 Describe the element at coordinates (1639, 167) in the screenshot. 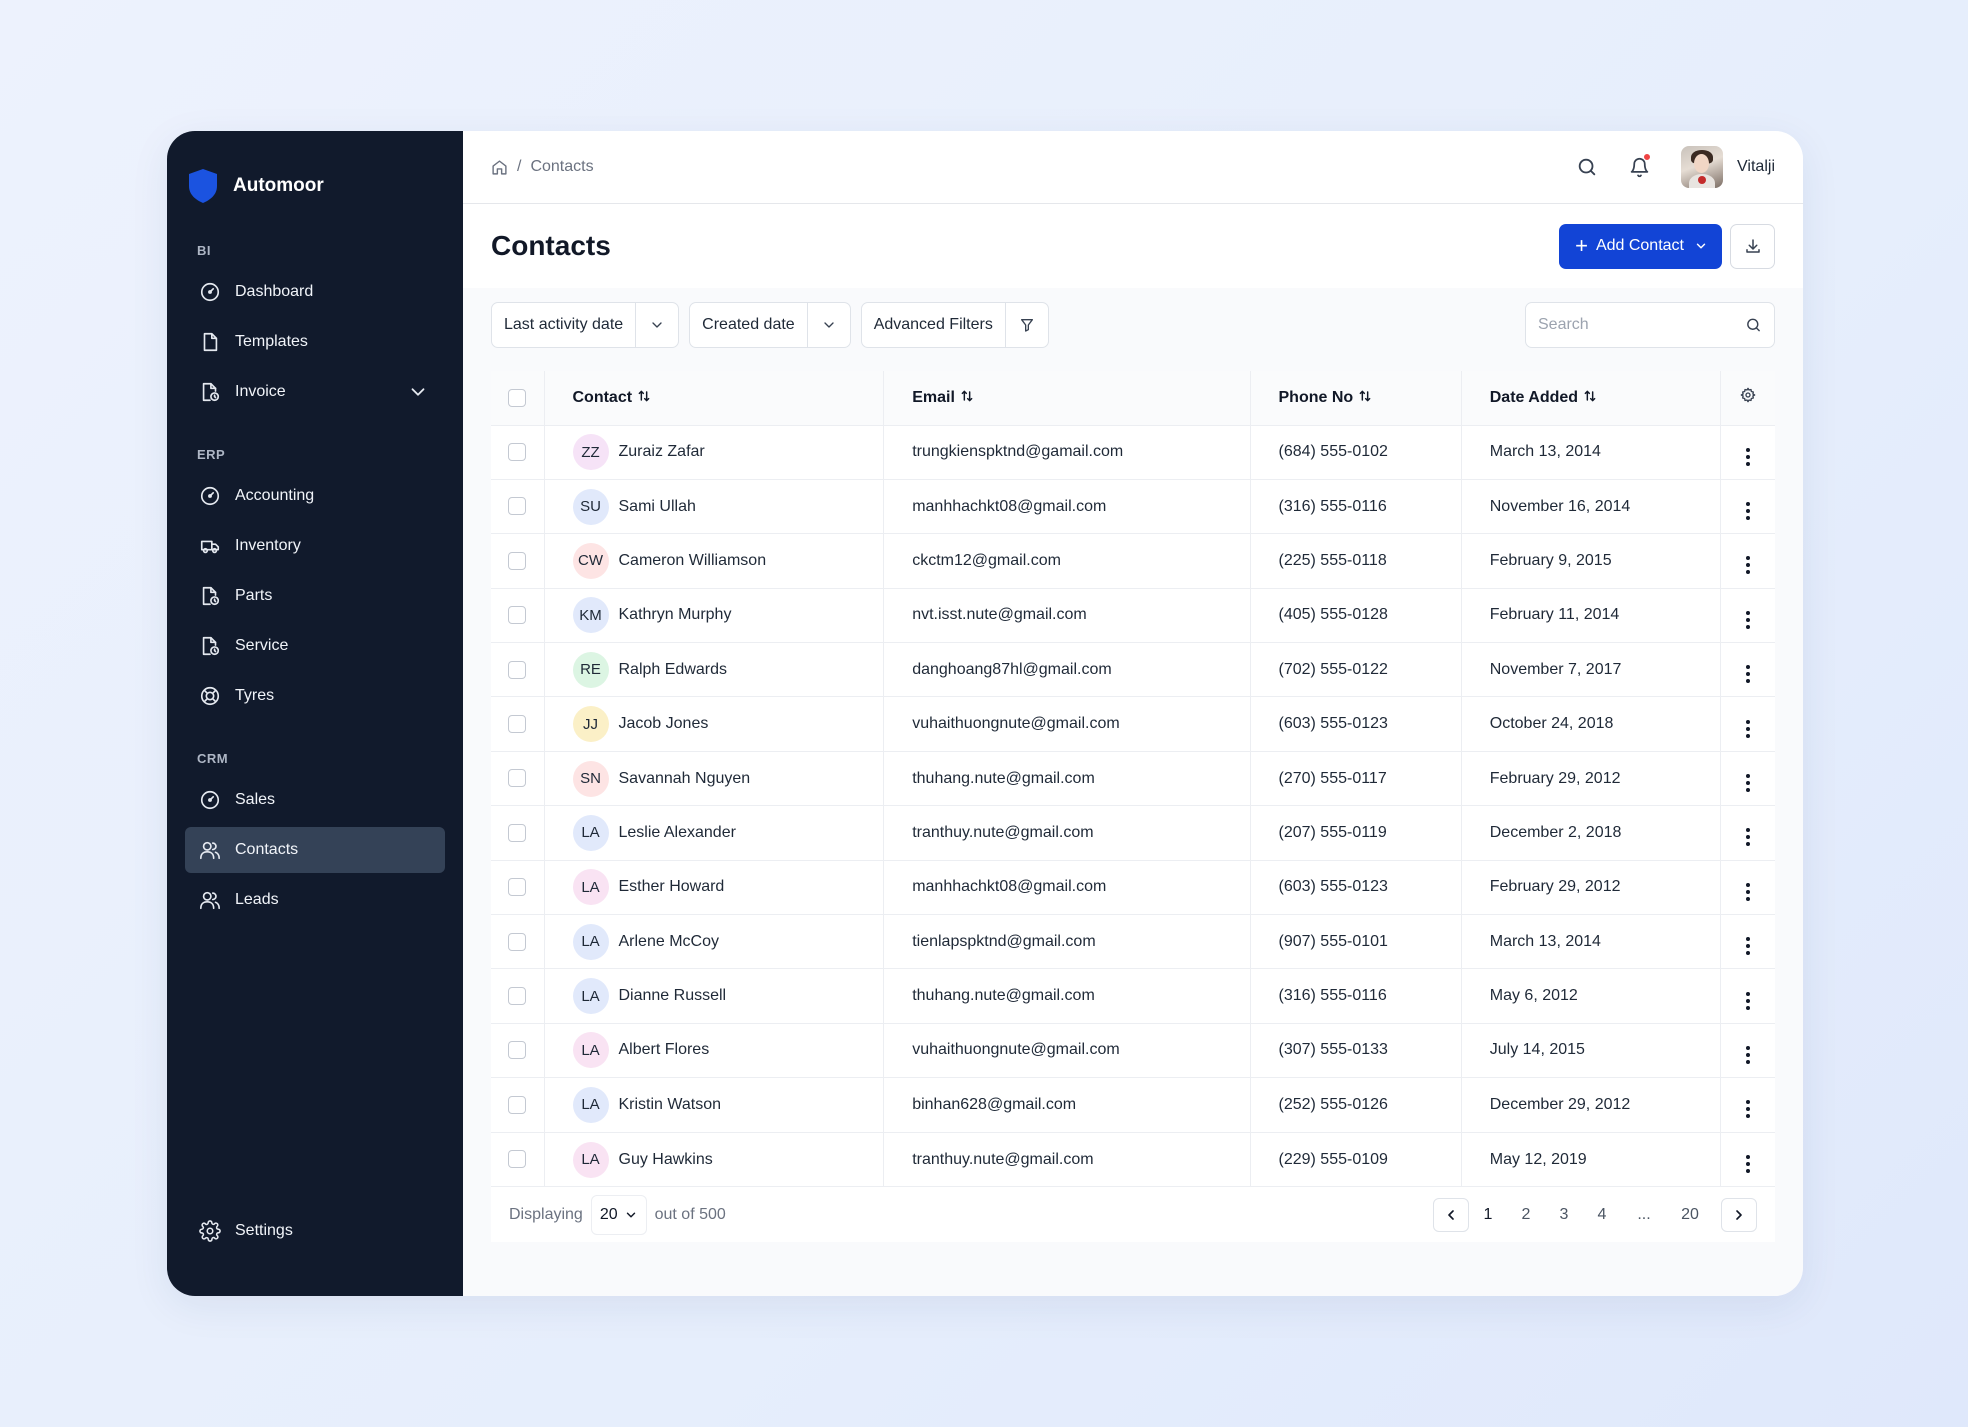

I see `notifications-button` at that location.